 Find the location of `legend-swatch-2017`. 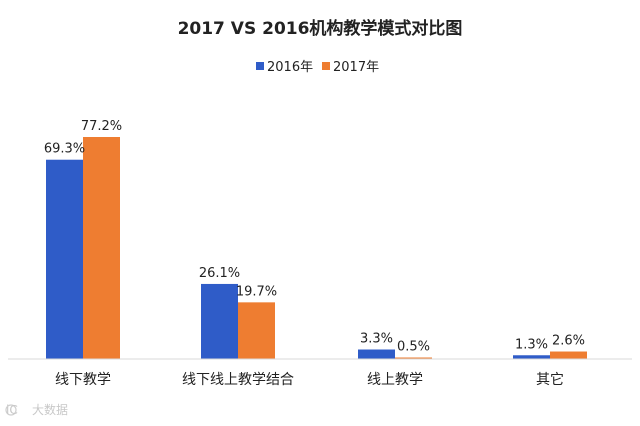

legend-swatch-2017 is located at coordinates (326, 66).